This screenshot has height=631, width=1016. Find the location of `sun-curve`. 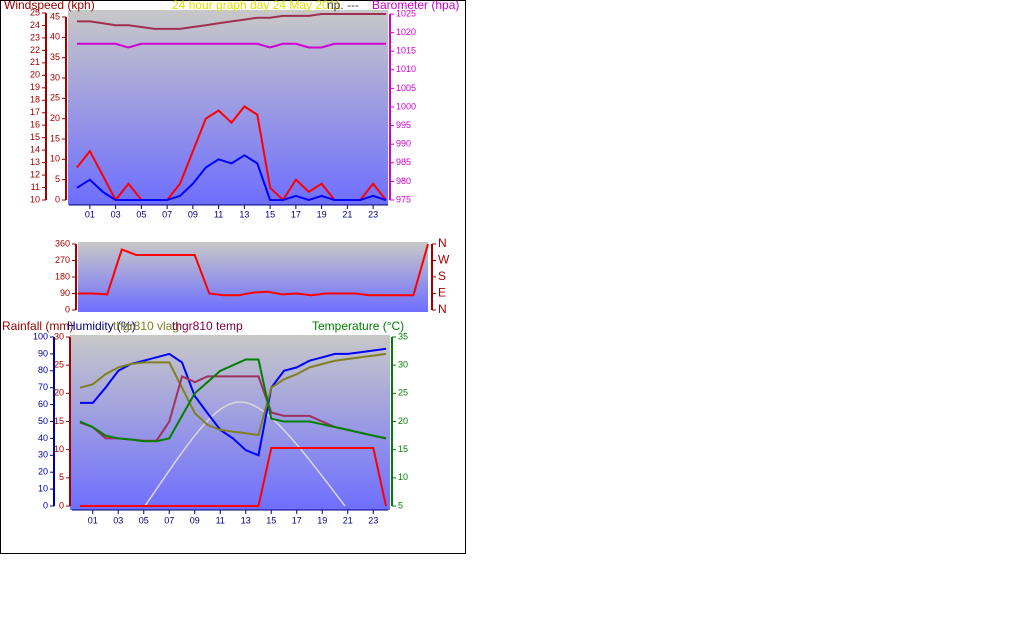

sun-curve is located at coordinates (245, 454).